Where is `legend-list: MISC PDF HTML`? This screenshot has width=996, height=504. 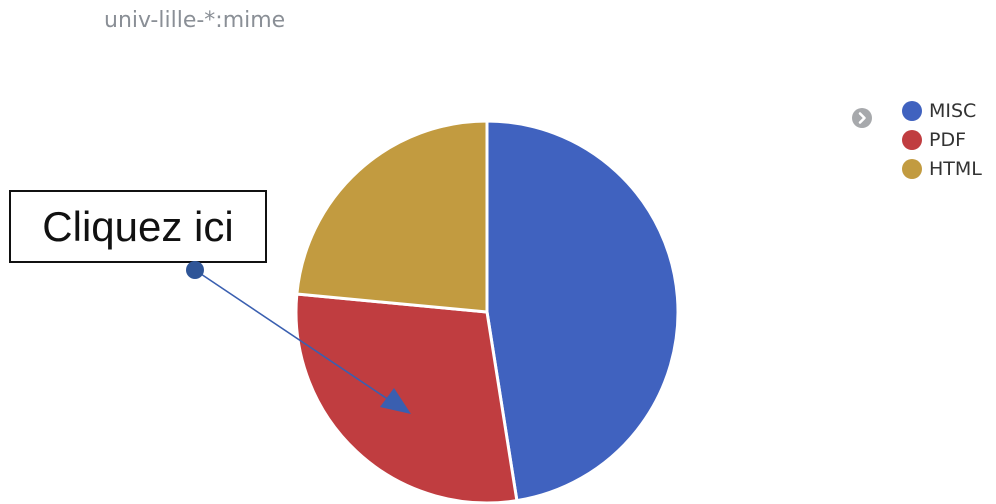
legend-list: MISC PDF HTML is located at coordinates (942, 139).